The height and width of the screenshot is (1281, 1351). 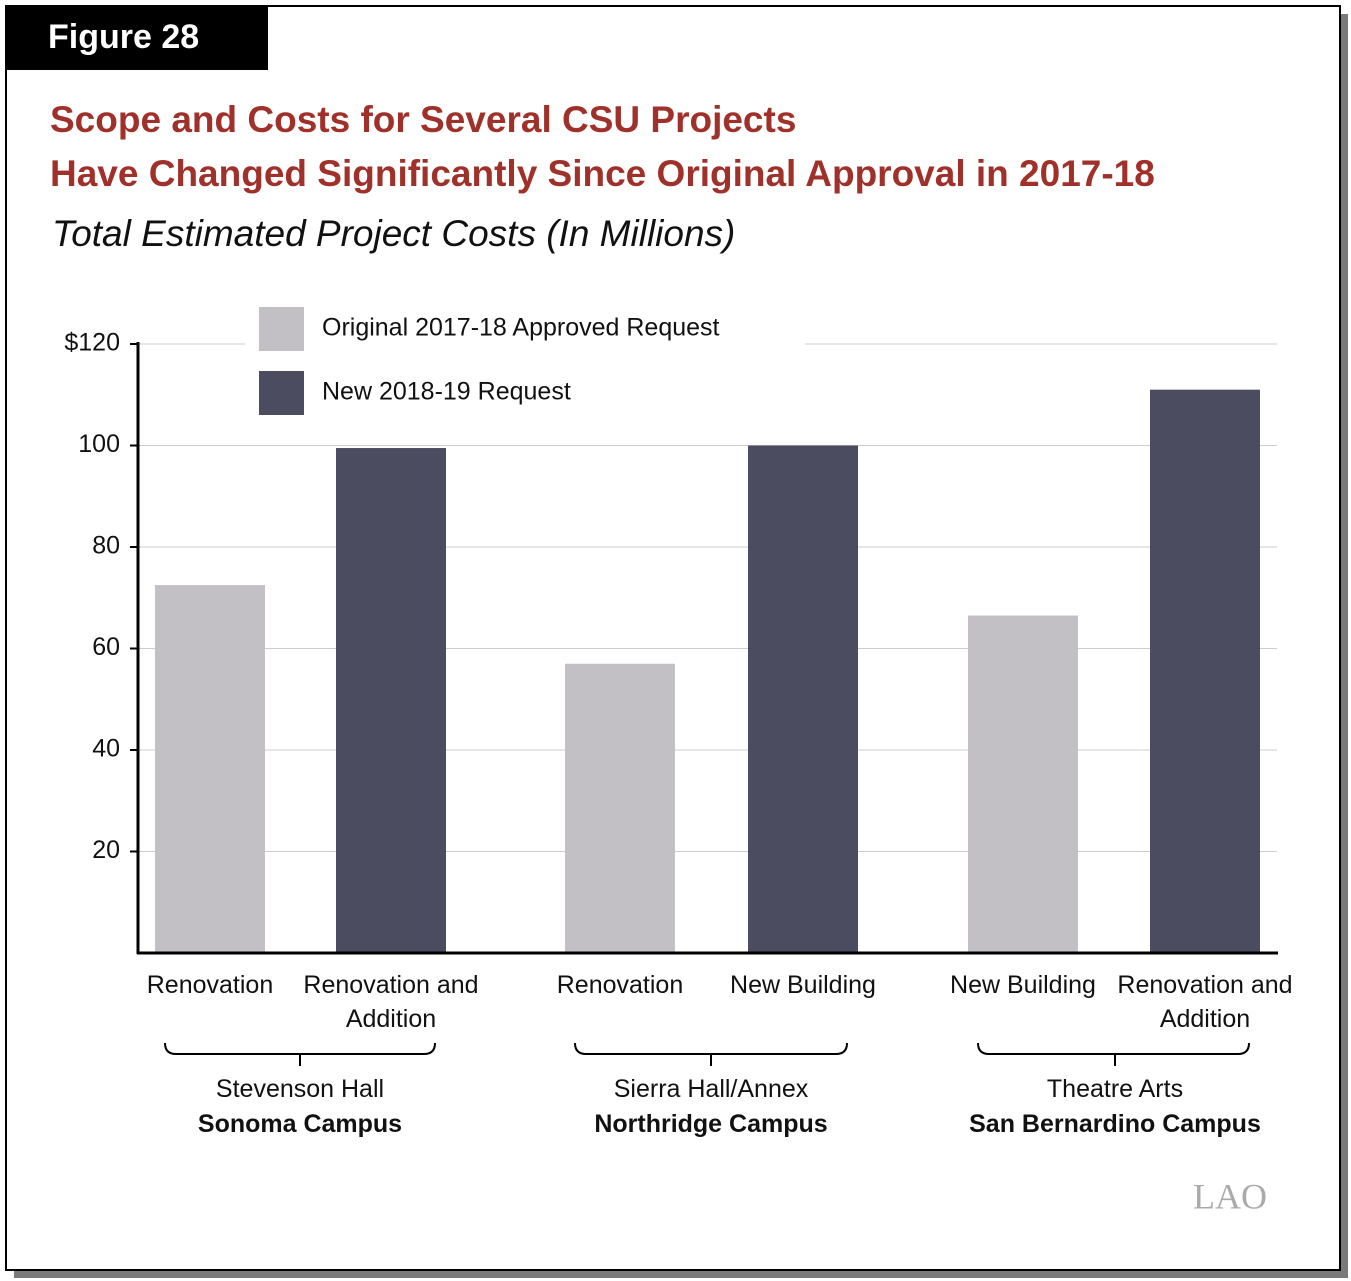 What do you see at coordinates (1230, 1196) in the screenshot?
I see `logo: LAO` at bounding box center [1230, 1196].